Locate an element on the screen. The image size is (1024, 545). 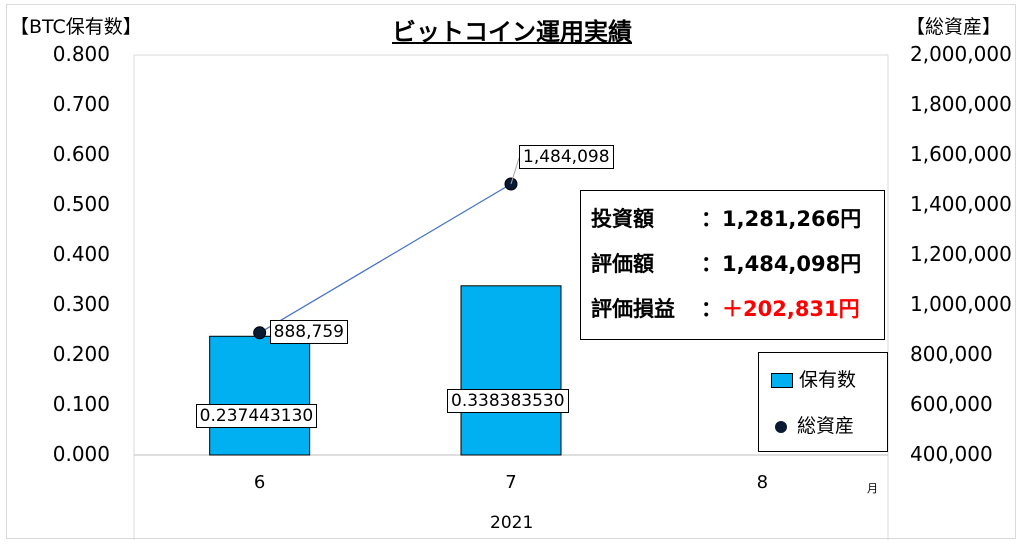
y-left-tick: 0.300 is located at coordinates (81, 304).